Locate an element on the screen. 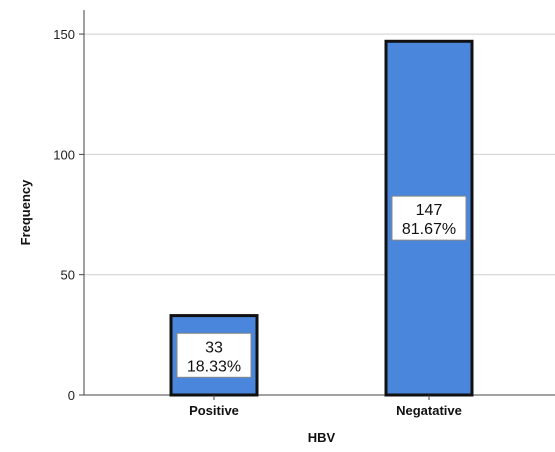  y-tick-labels: 0 50 100 150 is located at coordinates (68, 215).